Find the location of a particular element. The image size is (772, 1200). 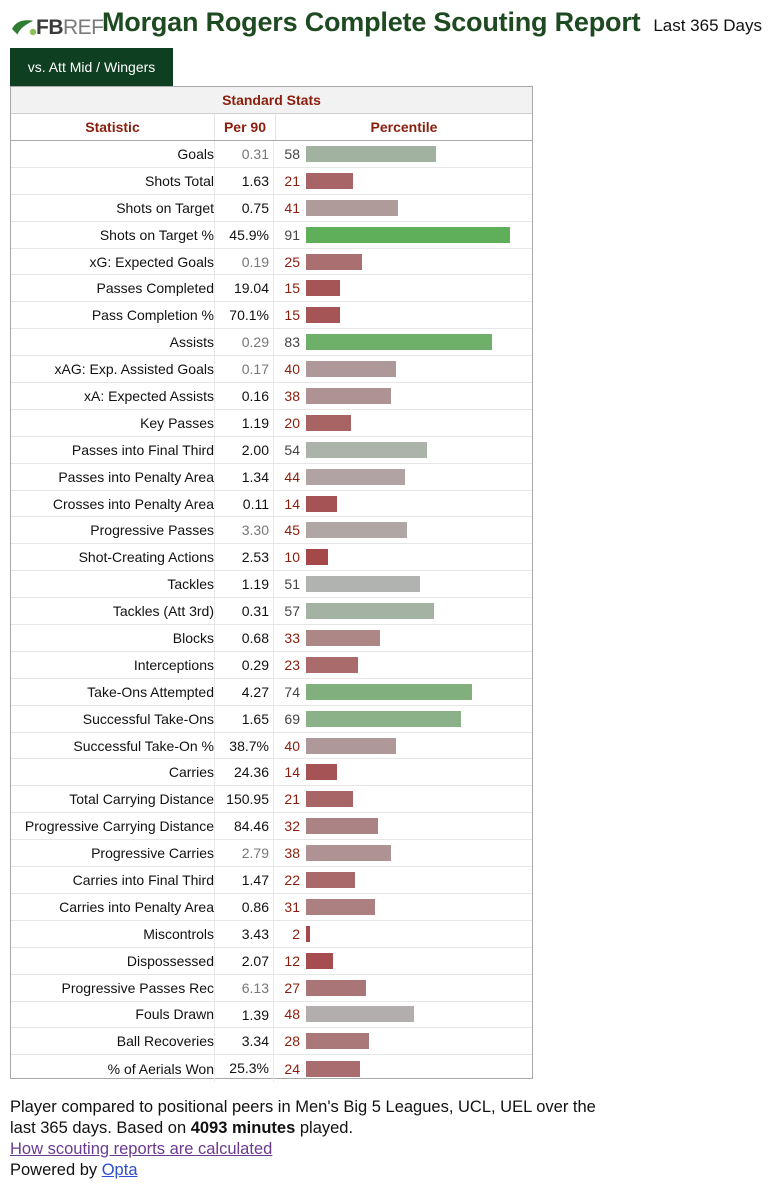

column-header-percentile: Percentile is located at coordinates (404, 127).